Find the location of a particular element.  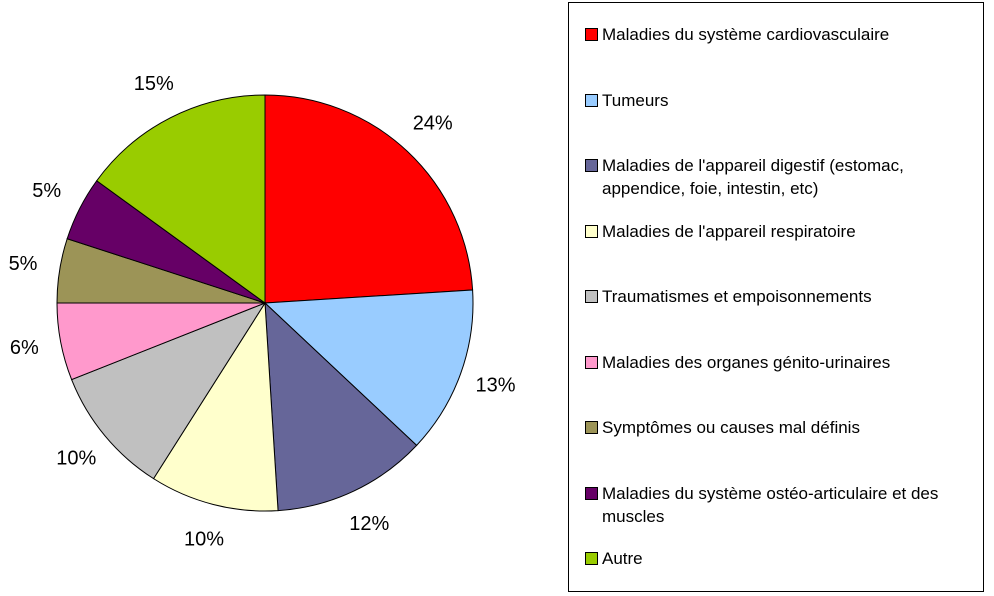

legend-label: Maladies de l'appareil respiratoire is located at coordinates (729, 231).